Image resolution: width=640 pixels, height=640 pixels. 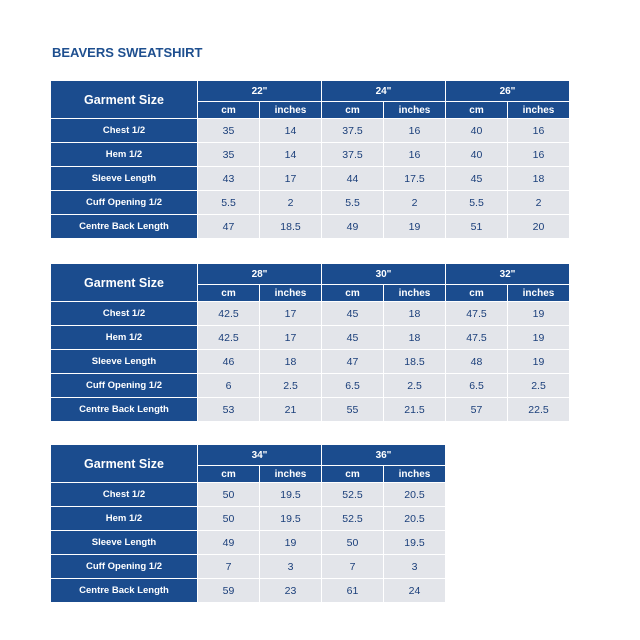 I want to click on data-row: Sleeve Length 43 17 44 17.5 45 18, so click(x=310, y=178).